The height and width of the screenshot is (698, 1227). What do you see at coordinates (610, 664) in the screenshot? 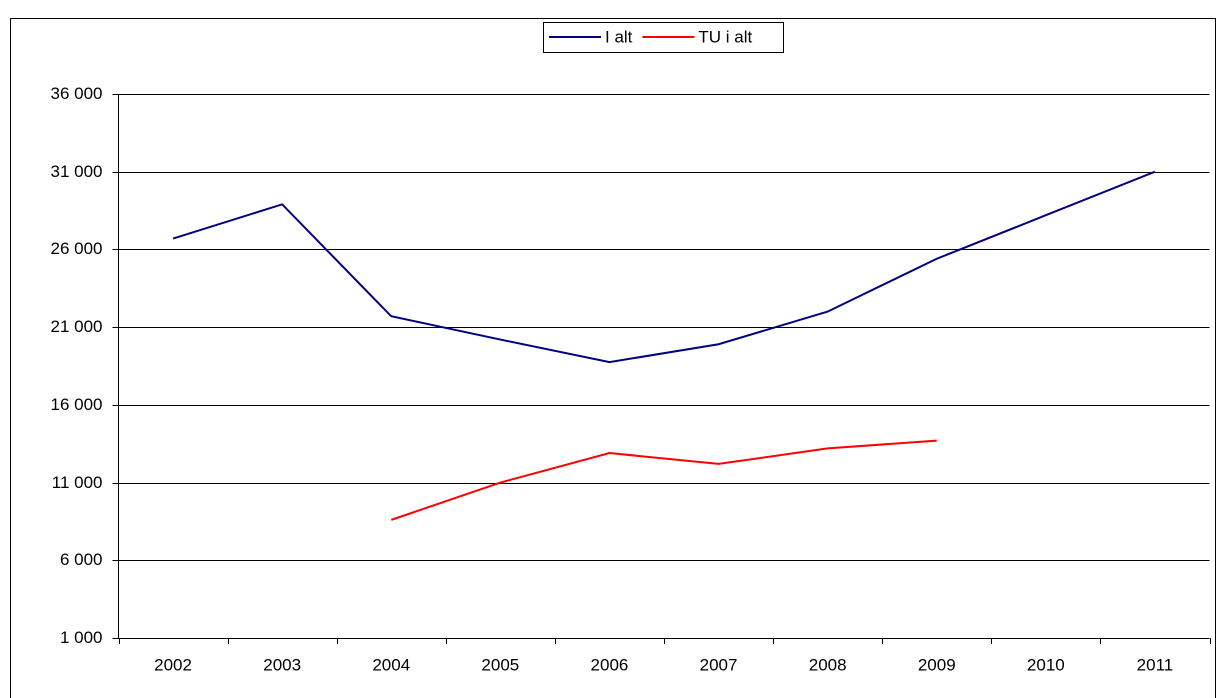
I see `x-tick-label: 2006` at bounding box center [610, 664].